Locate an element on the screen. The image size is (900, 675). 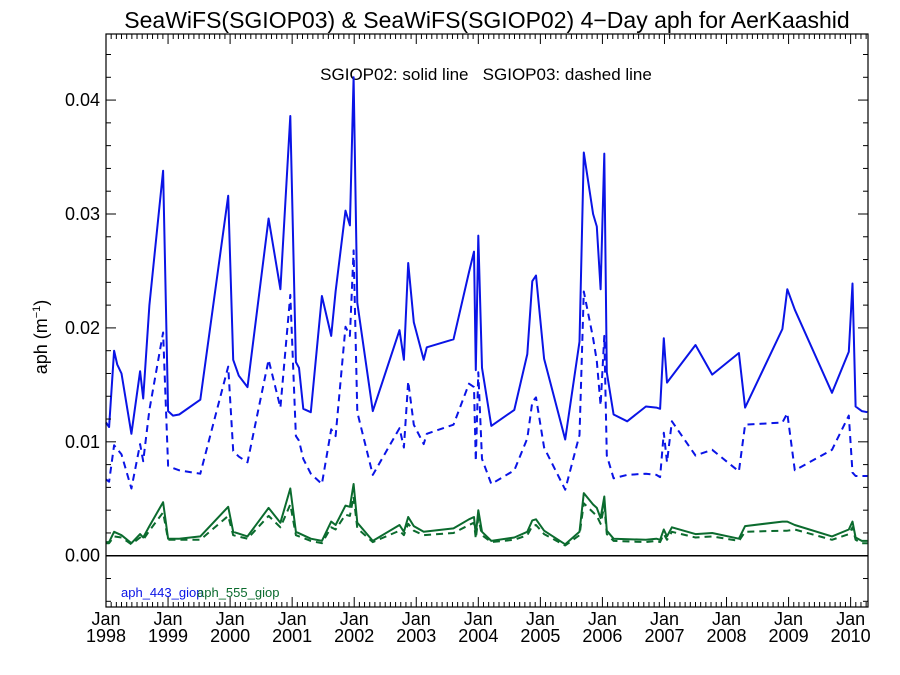
y-axis-label-close: ) is located at coordinates (41, 303).